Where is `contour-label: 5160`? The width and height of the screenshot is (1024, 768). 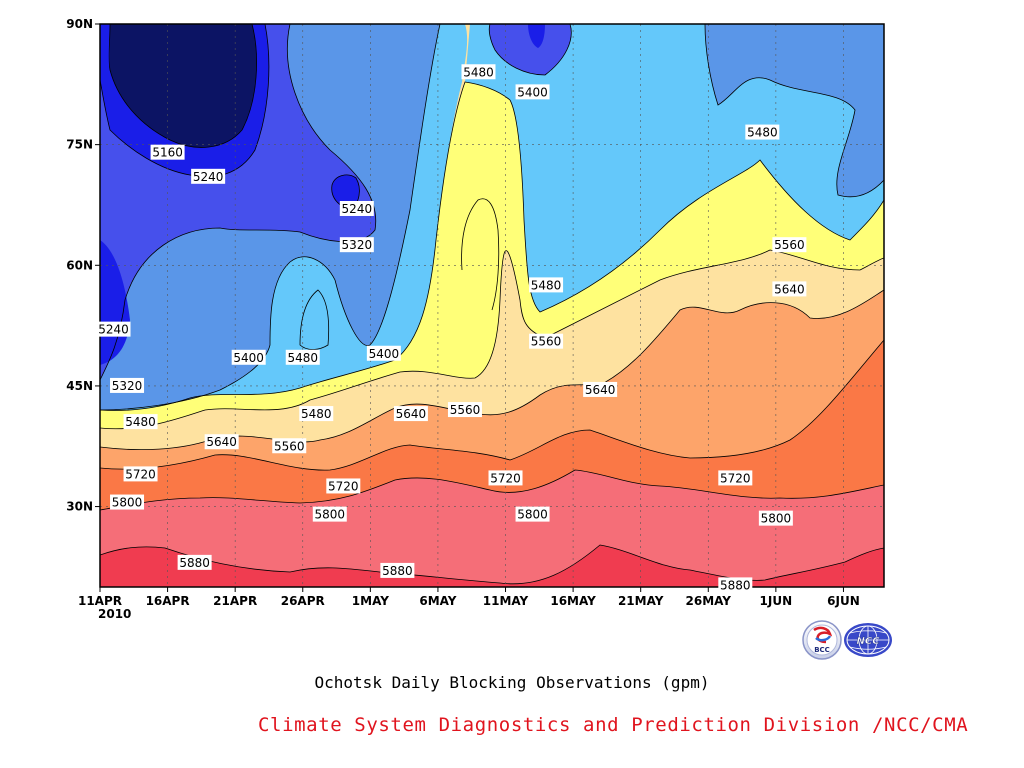 contour-label: 5160 is located at coordinates (167, 152).